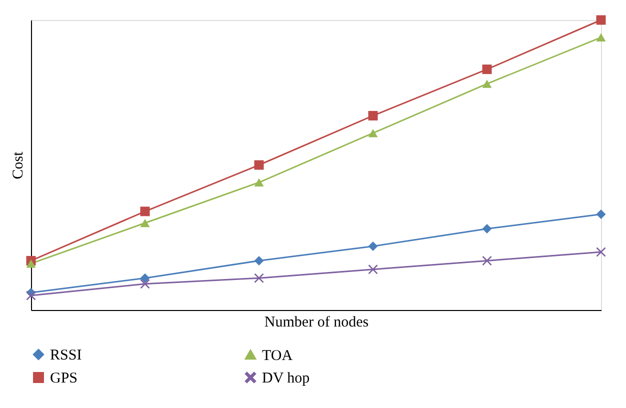 The height and width of the screenshot is (408, 626). I want to click on legend-label: RSSI, so click(66, 356).